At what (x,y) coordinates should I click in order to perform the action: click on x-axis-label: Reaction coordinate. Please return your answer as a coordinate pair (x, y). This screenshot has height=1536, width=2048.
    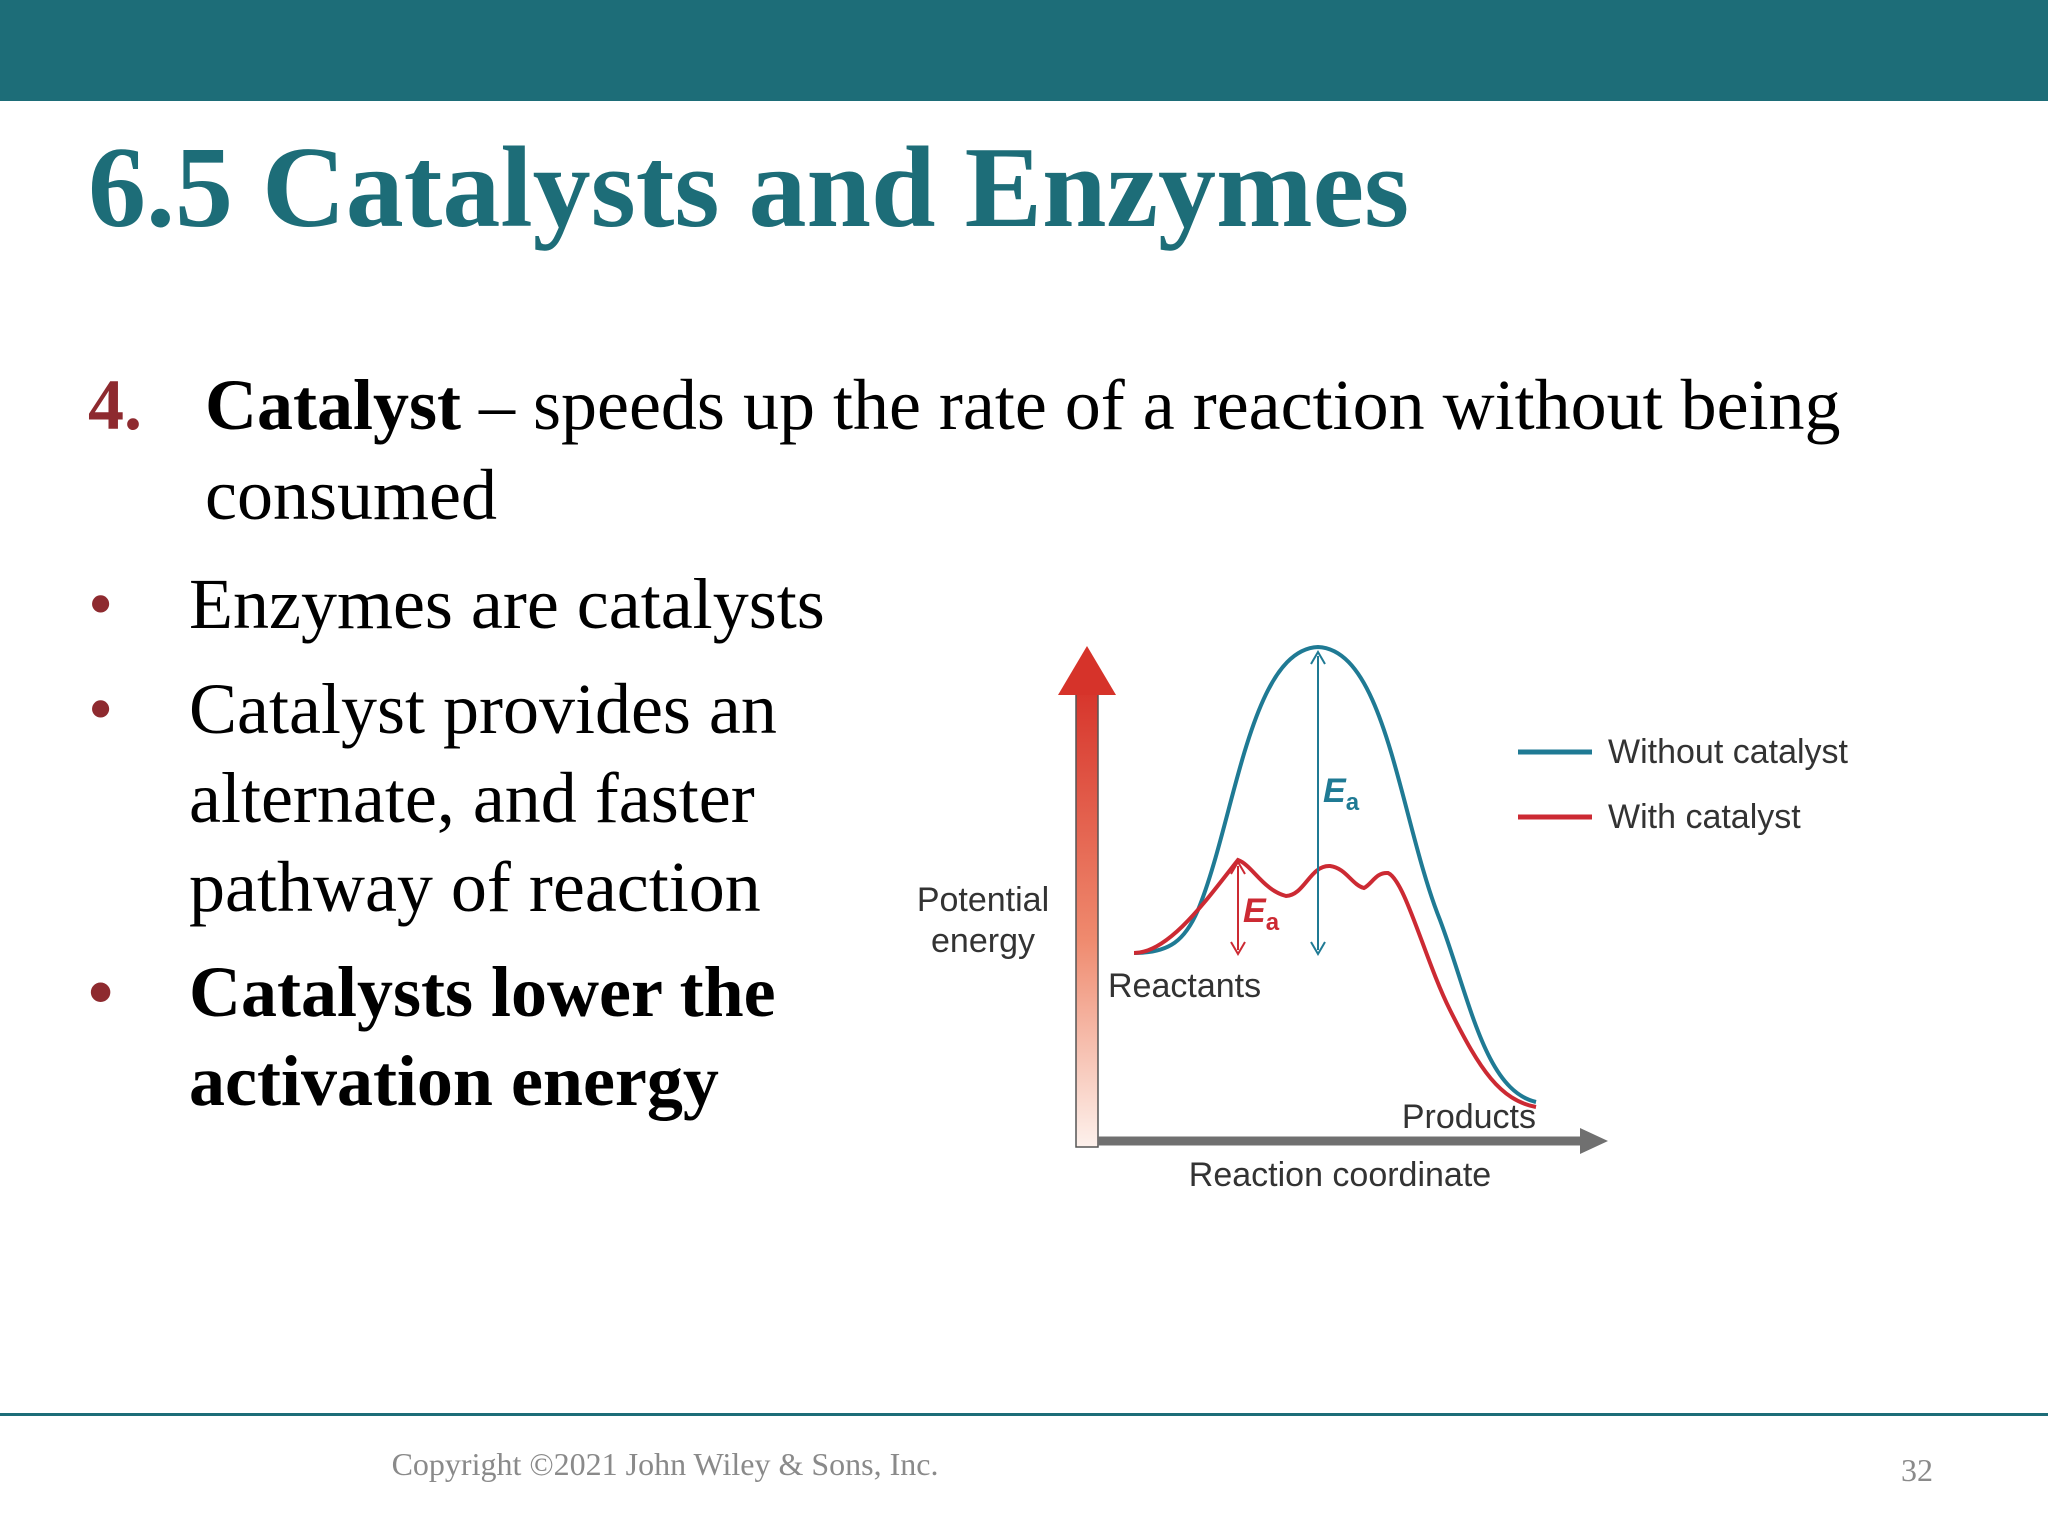
    Looking at the image, I should click on (1340, 1175).